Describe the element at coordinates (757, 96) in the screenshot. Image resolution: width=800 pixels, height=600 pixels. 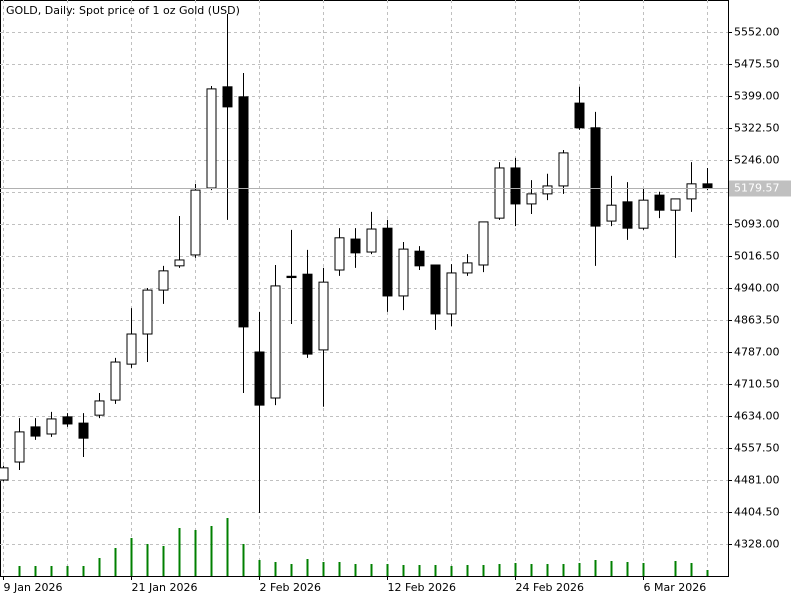
I see `y-tick-label: 5399.00` at that location.